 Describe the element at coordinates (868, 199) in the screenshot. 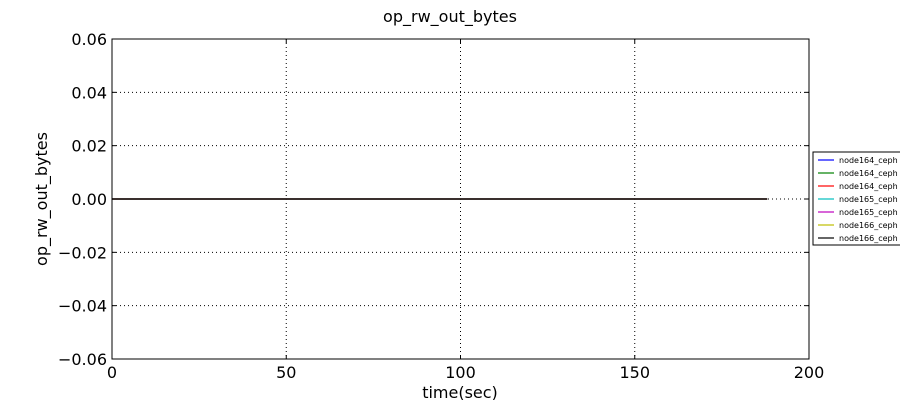

I see `legend-label-3: node165_ceph` at that location.